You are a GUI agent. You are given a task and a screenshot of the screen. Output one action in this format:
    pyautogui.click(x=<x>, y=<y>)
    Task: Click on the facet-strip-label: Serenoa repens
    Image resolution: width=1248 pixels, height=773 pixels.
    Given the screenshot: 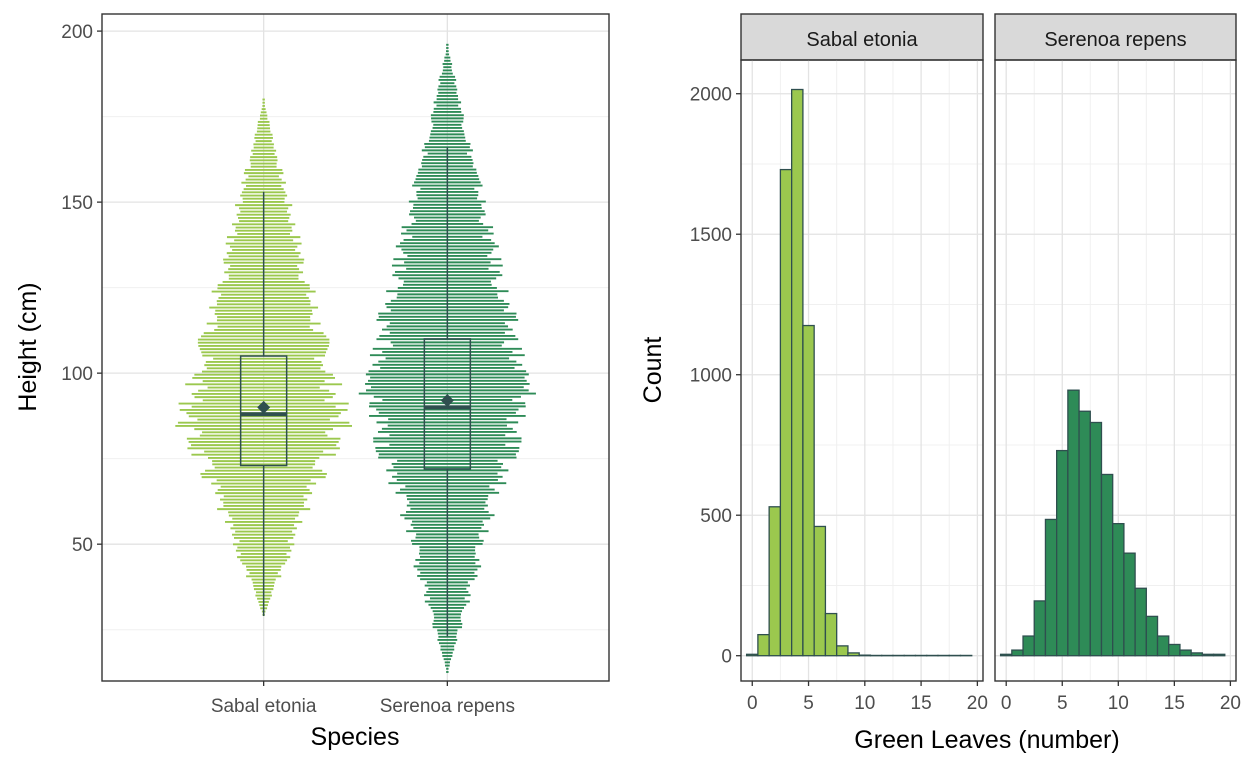 What is the action you would take?
    pyautogui.click(x=1115, y=40)
    